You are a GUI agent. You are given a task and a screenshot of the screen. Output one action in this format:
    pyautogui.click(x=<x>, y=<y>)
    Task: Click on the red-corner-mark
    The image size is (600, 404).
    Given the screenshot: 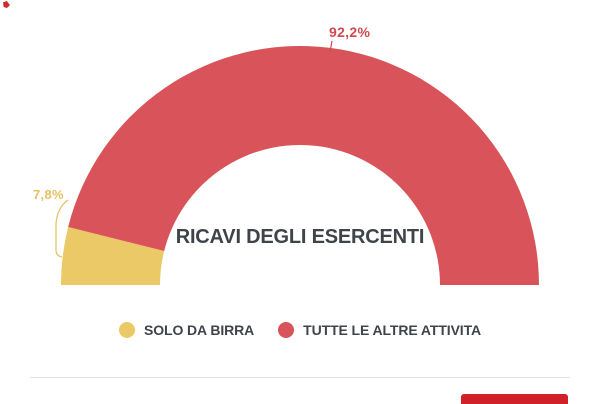 What is the action you would take?
    pyautogui.click(x=6, y=4)
    